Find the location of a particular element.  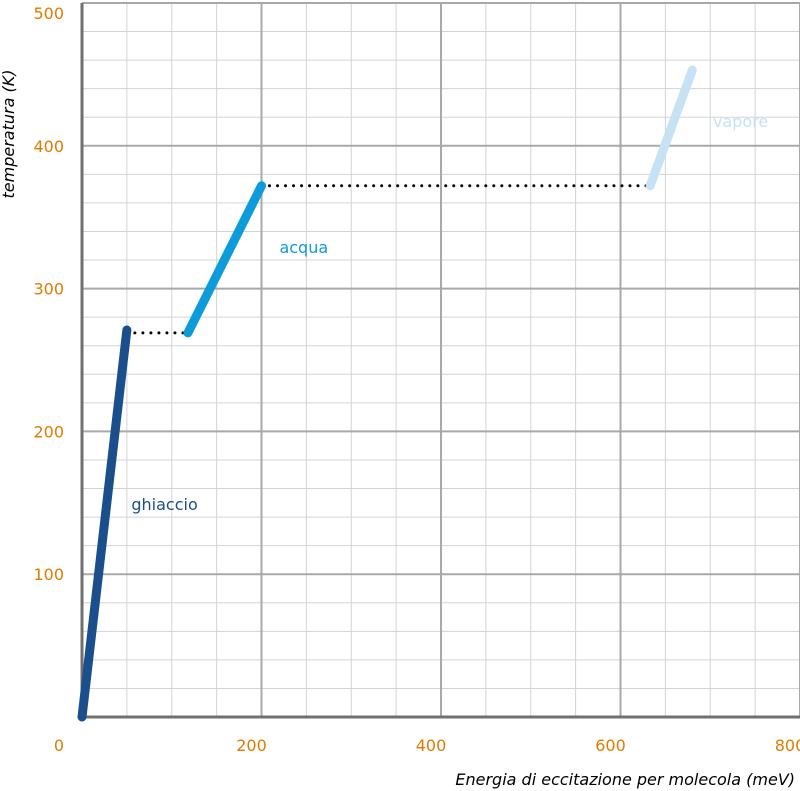

y-tick-label: 500 is located at coordinates (48, 13).